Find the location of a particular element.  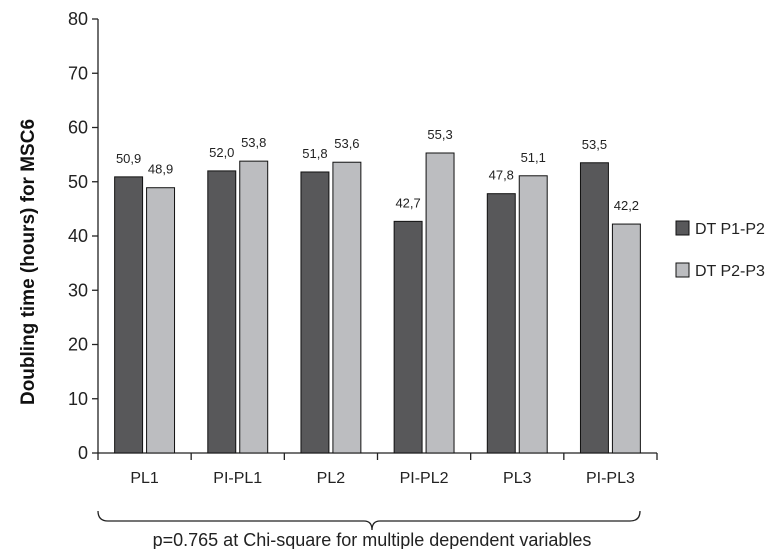

y-tick-label: 20 is located at coordinates (78, 345).